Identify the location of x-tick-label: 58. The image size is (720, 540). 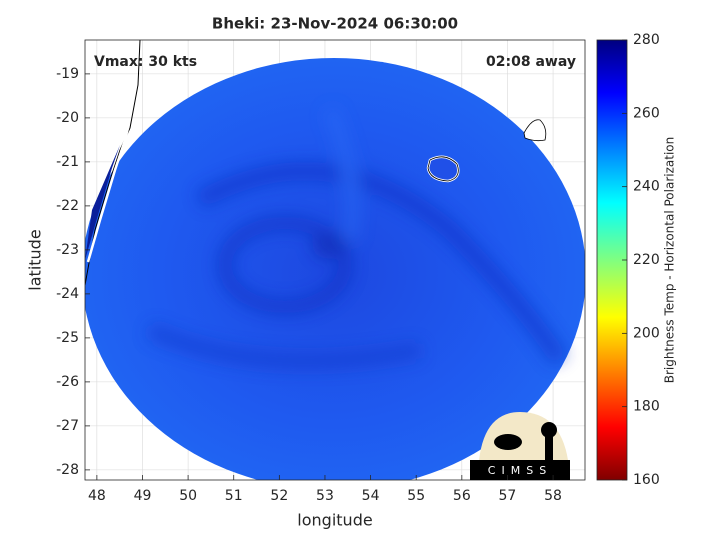
(553, 496).